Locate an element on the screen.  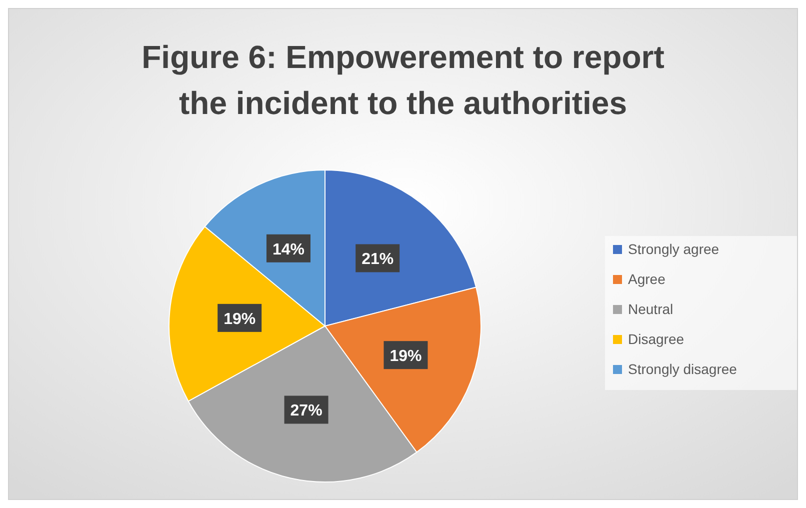
chart-title: Figure 6: Empowerement to report the incident to the authorities is located at coordinates (403, 80).